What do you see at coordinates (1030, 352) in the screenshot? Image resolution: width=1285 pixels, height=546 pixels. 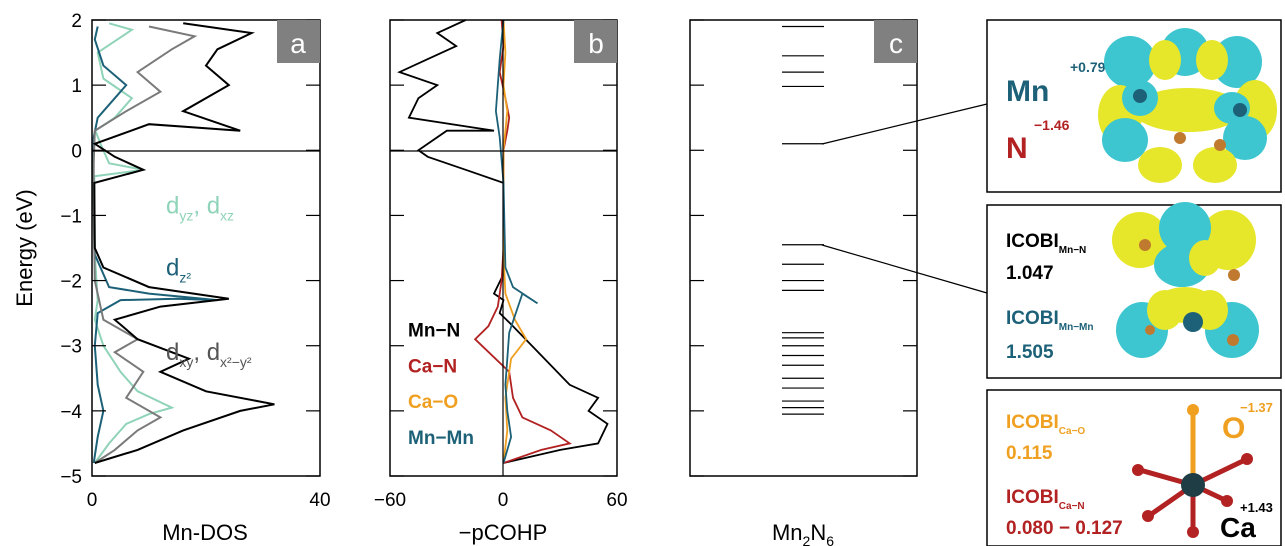 I see `icobi-mn-mn-value: 1.505` at bounding box center [1030, 352].